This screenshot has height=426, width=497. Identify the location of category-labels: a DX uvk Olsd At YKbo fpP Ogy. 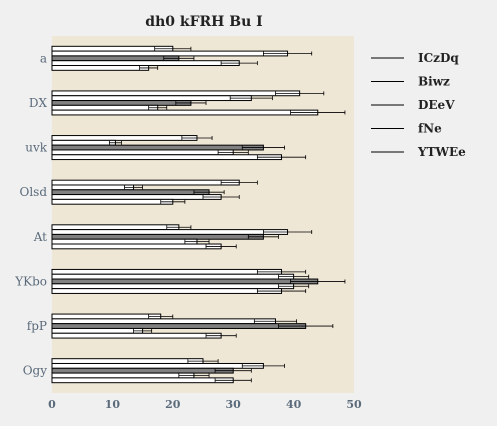
(31, 214).